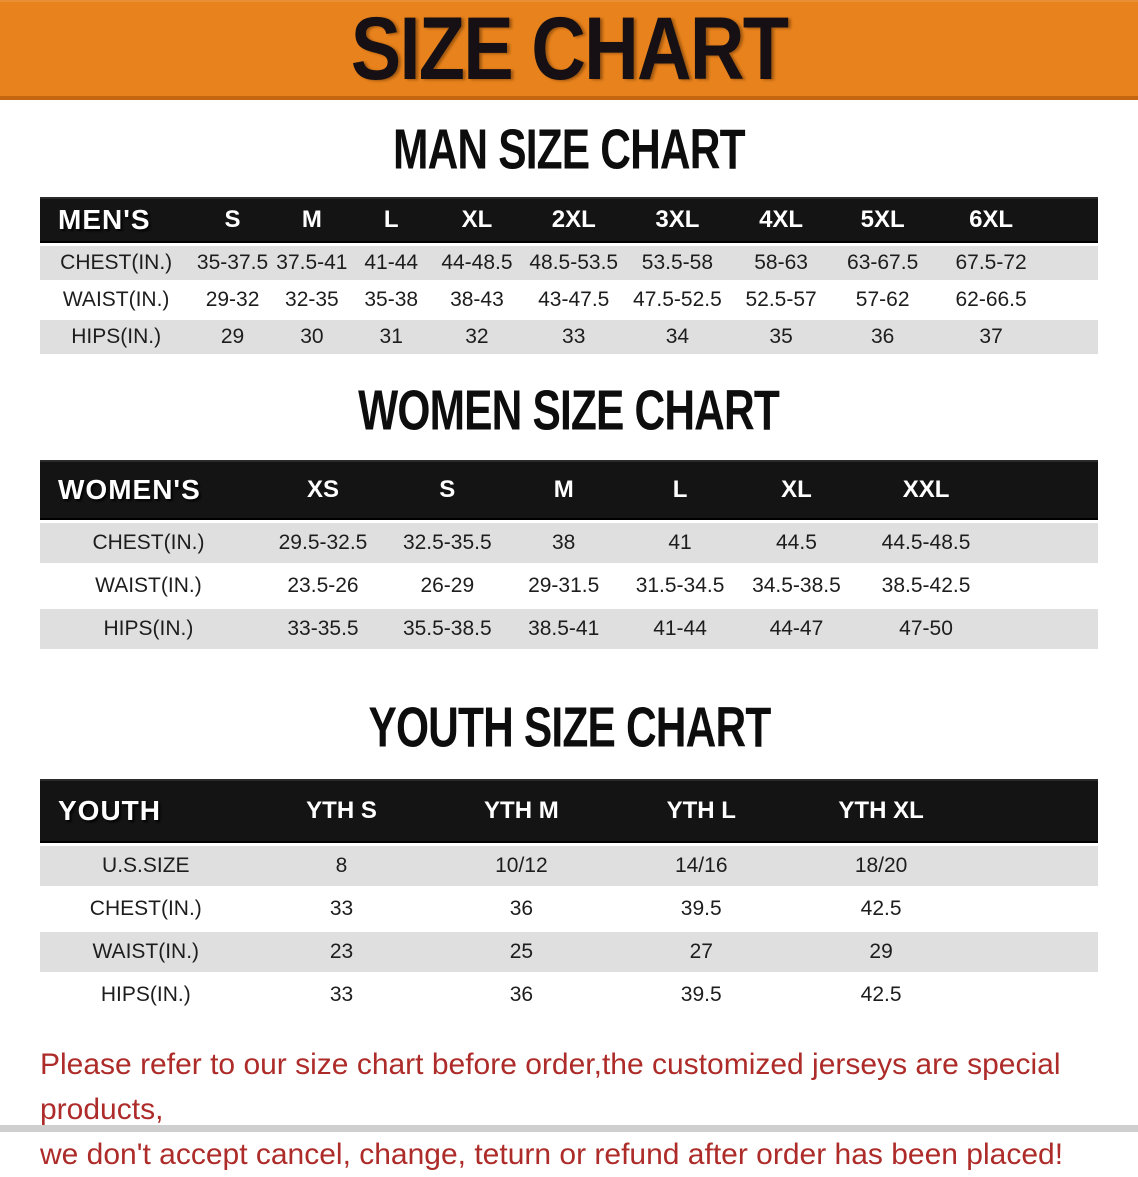 Image resolution: width=1138 pixels, height=1177 pixels. What do you see at coordinates (569, 866) in the screenshot?
I see `youth-ussize-row: U.S.SIZE 8 10/12 14/16 18/20` at bounding box center [569, 866].